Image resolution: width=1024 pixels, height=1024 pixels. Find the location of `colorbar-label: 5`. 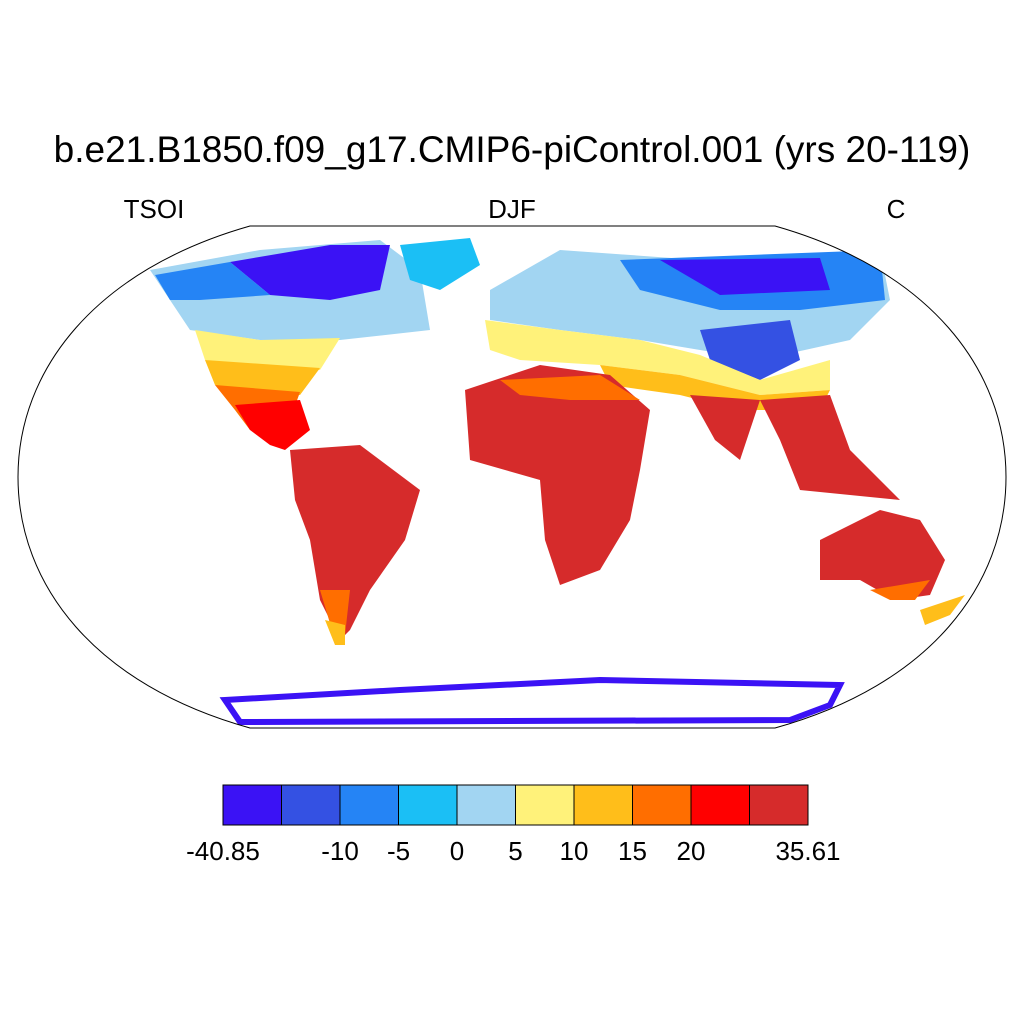

colorbar-label: 5 is located at coordinates (515, 851).